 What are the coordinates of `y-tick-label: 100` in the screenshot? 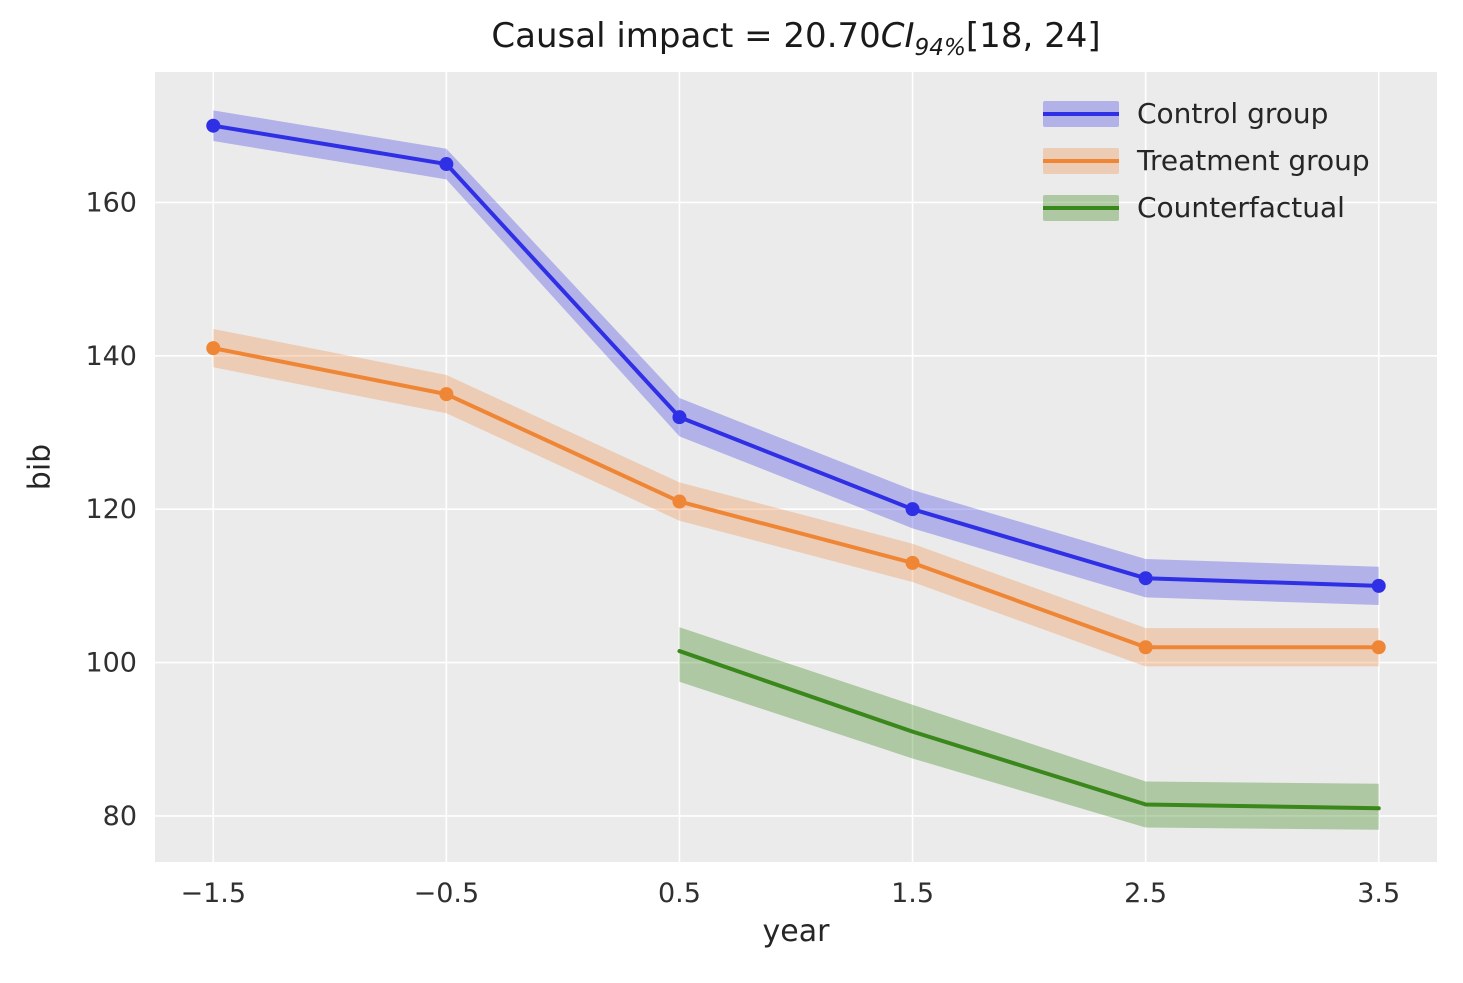 It's located at (111, 663).